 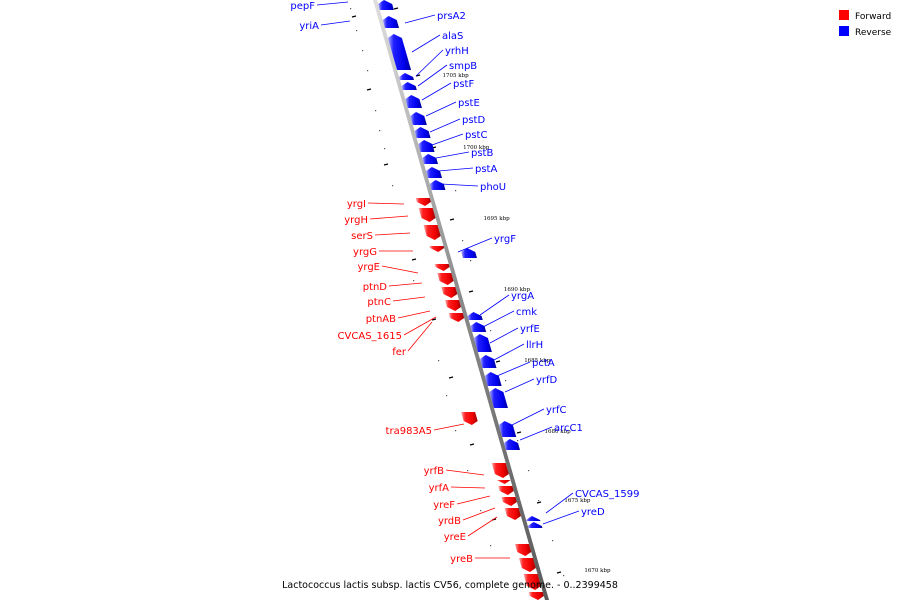 What do you see at coordinates (476, 148) in the screenshot?
I see `tick-label: 1700 kbp` at bounding box center [476, 148].